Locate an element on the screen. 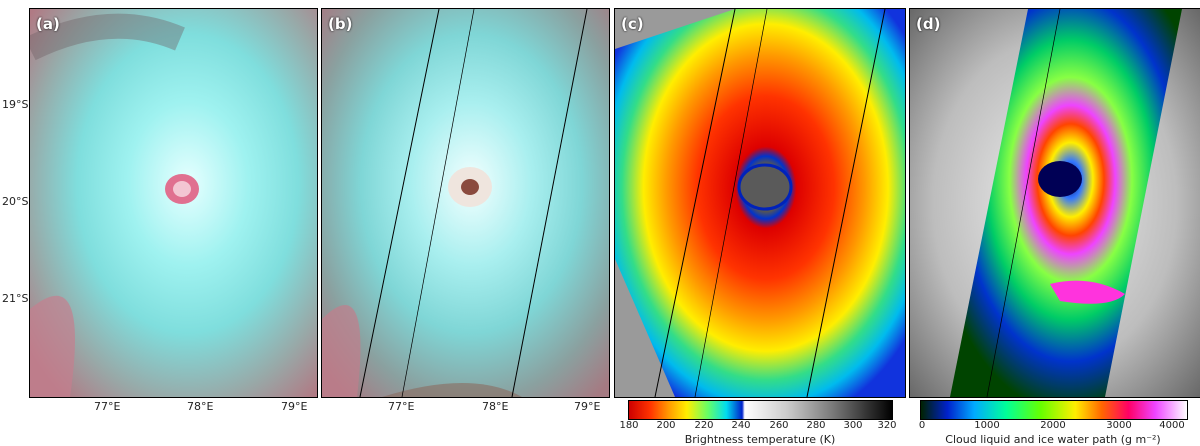 The image size is (1200, 446). colorbar-tick: 1000 is located at coordinates (987, 425).